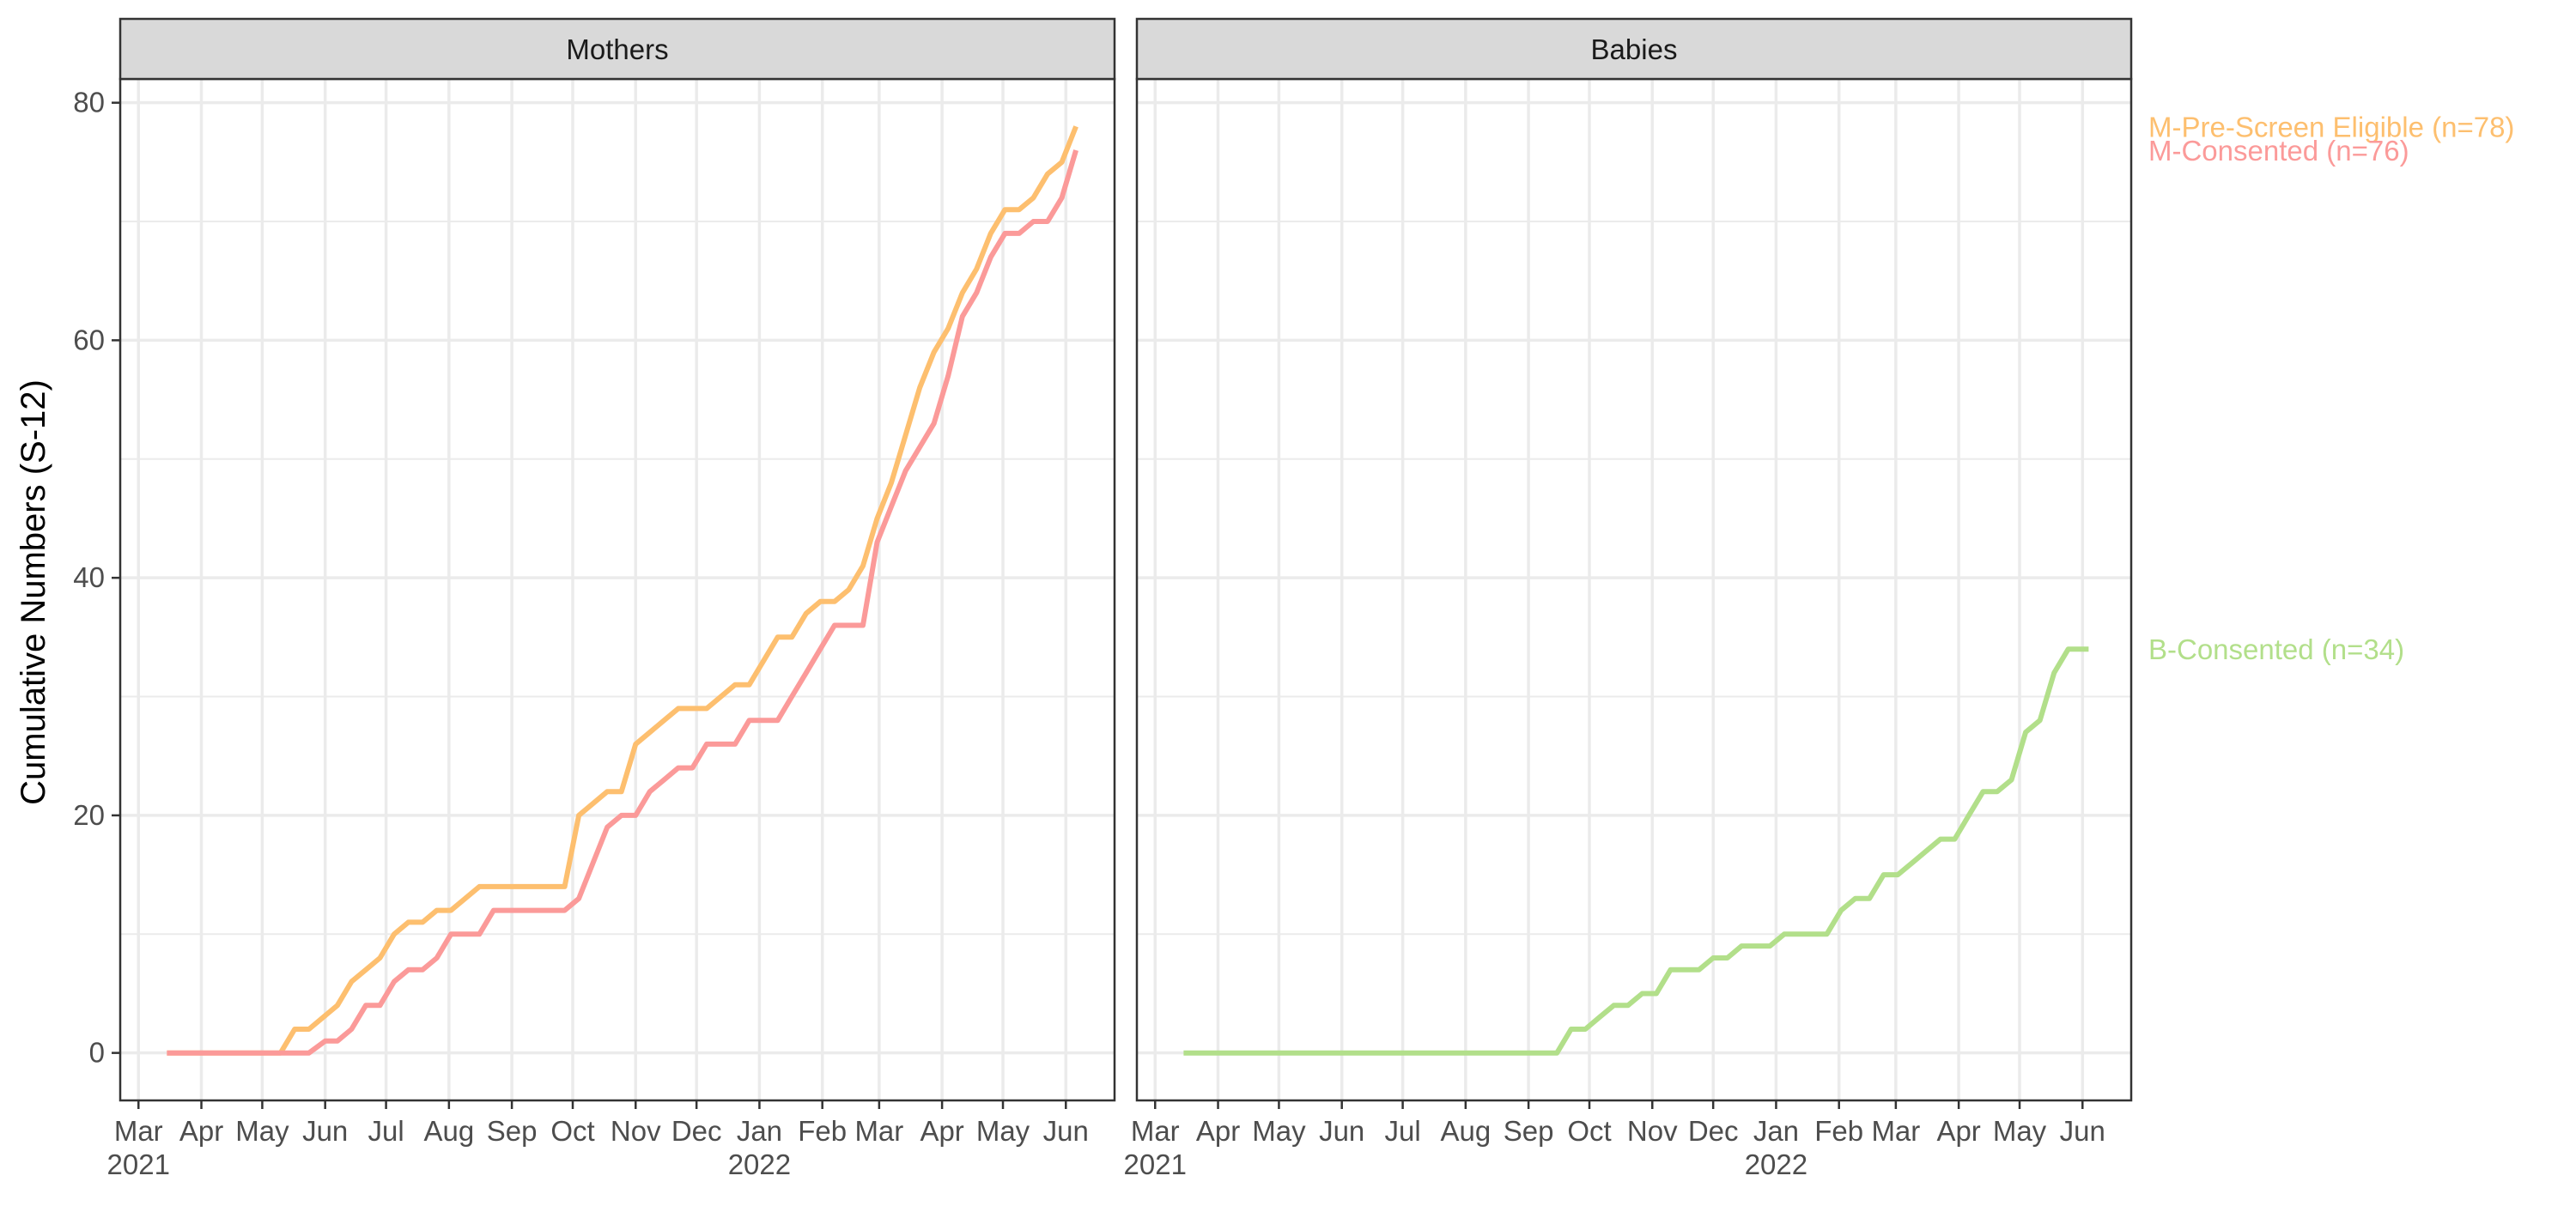 The image size is (2576, 1206). I want to click on y-tick-label: 20, so click(89, 815).